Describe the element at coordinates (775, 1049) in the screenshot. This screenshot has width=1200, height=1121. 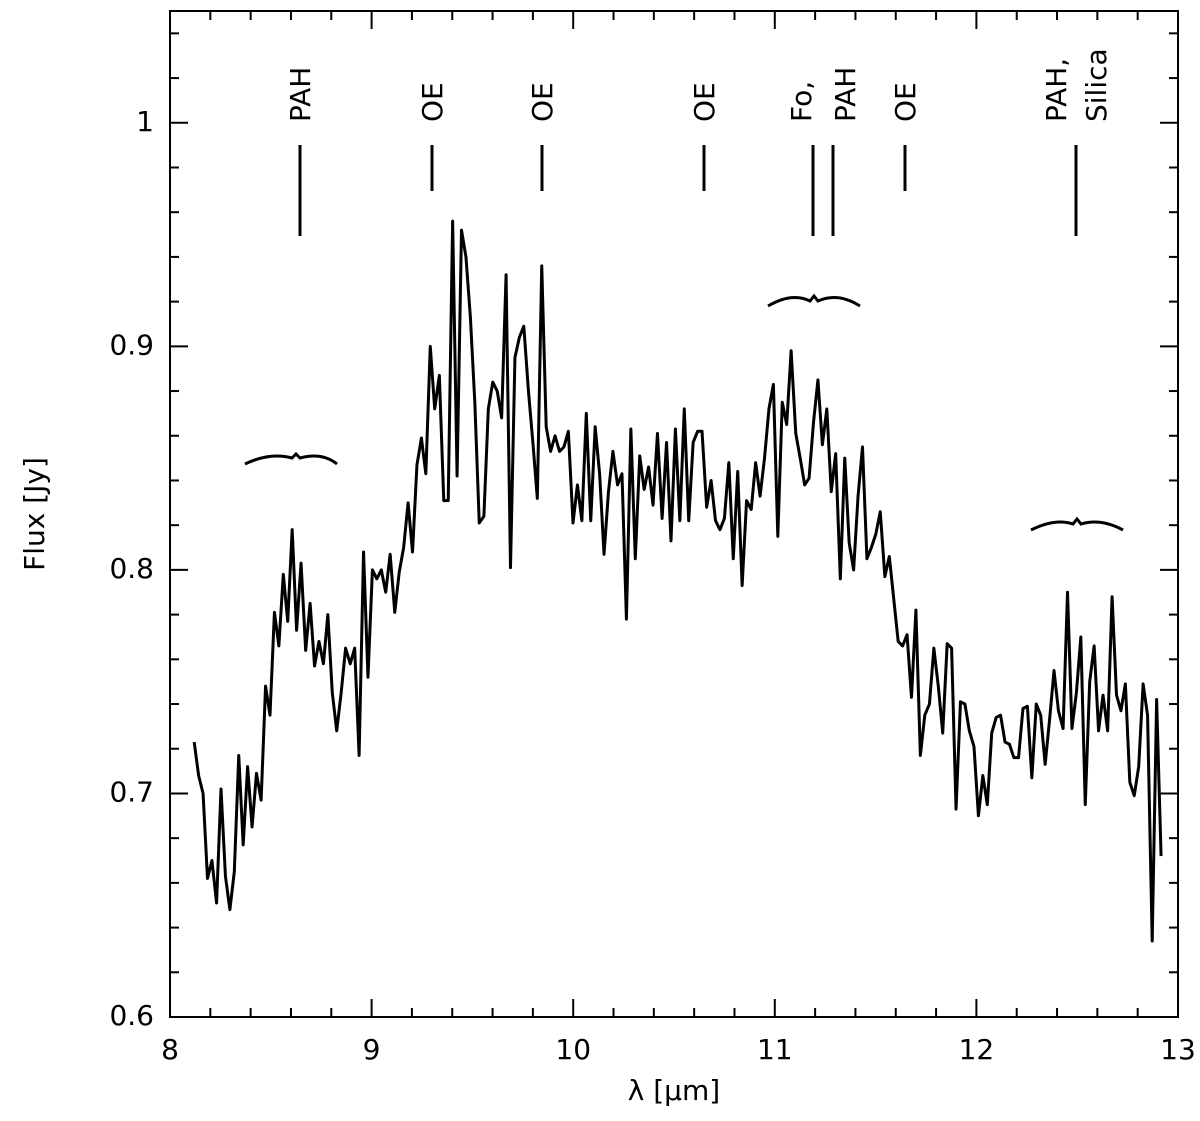
I see `x-tick-label: 11` at that location.